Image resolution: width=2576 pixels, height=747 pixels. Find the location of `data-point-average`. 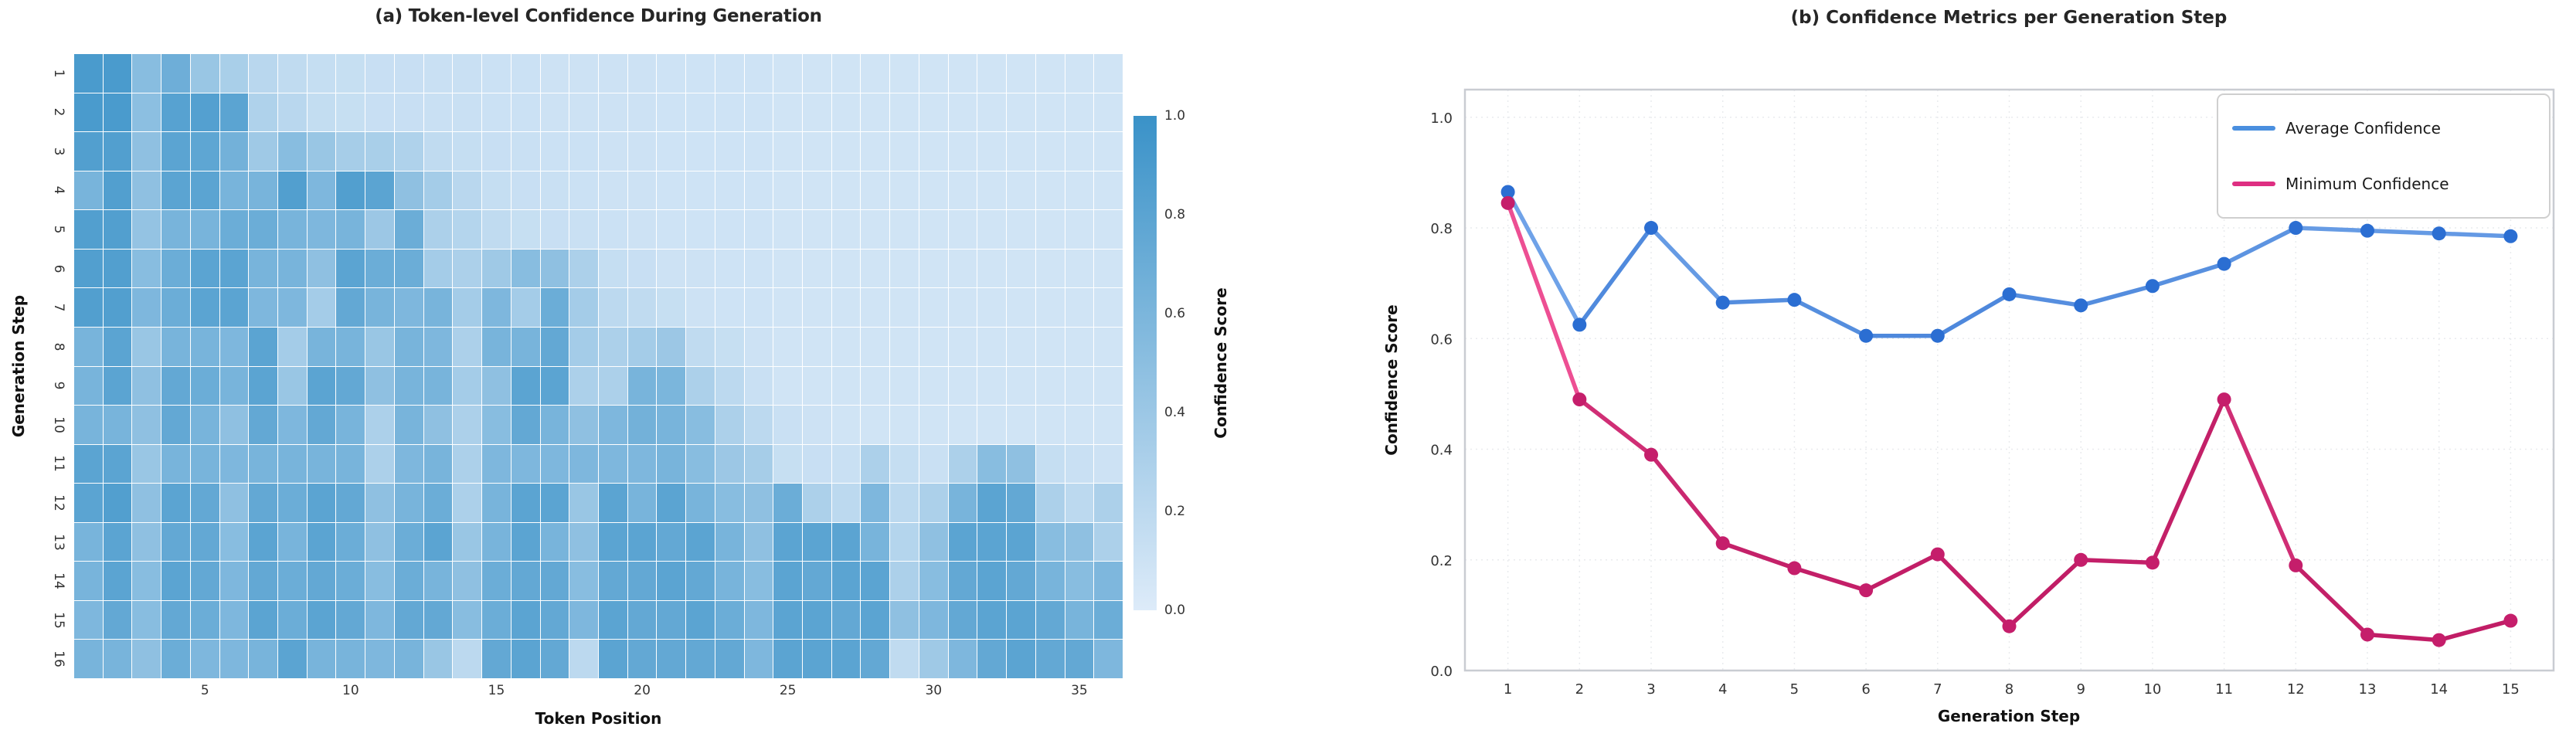

data-point-average is located at coordinates (2296, 228).